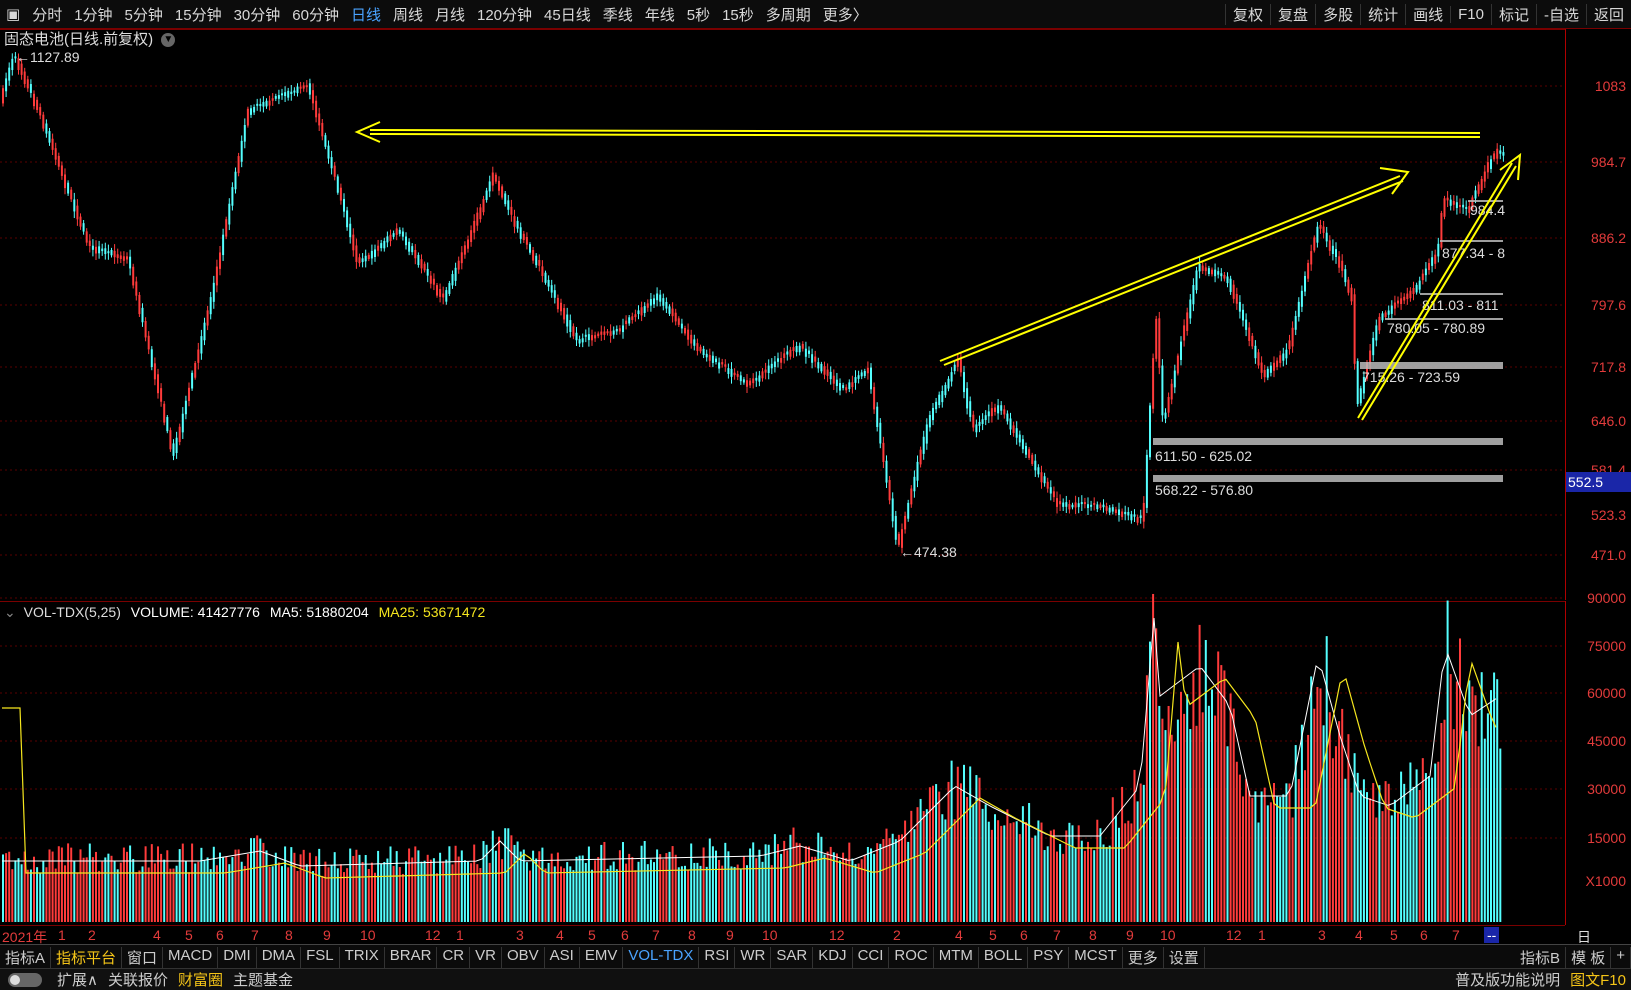  I want to click on period-tab: 多周期, so click(788, 15).